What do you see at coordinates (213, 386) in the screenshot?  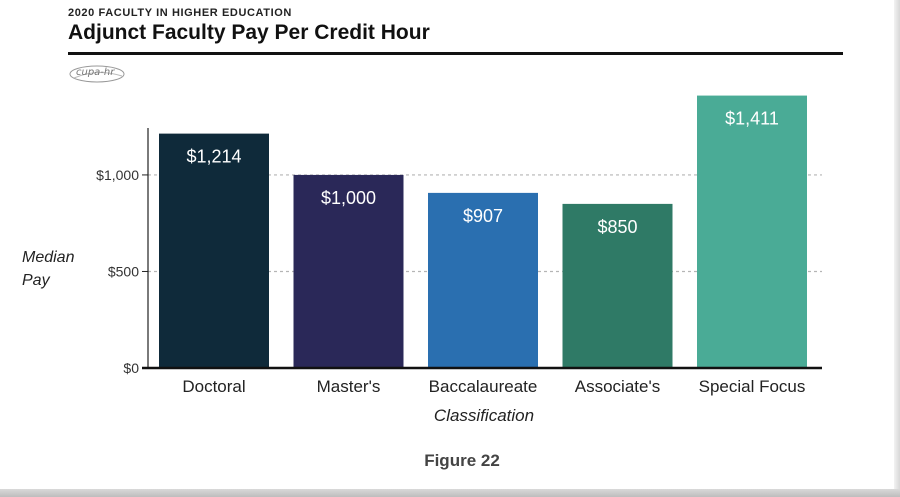 I see `x-tick-label: Doctoral` at bounding box center [213, 386].